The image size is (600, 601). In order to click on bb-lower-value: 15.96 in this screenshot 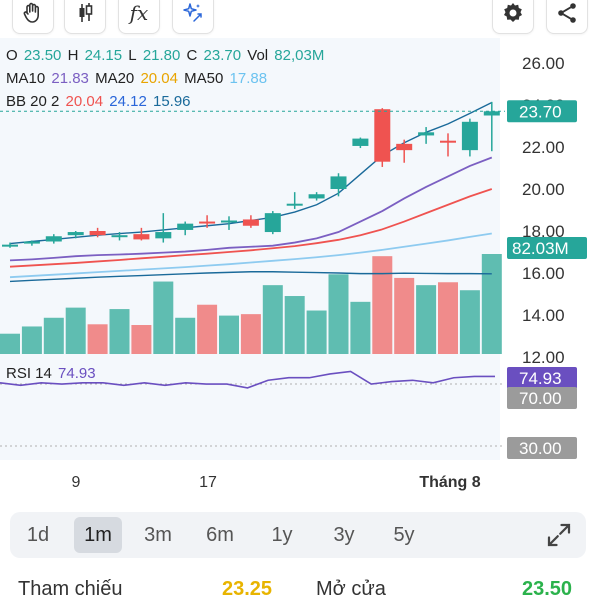, I will do `click(171, 101)`.